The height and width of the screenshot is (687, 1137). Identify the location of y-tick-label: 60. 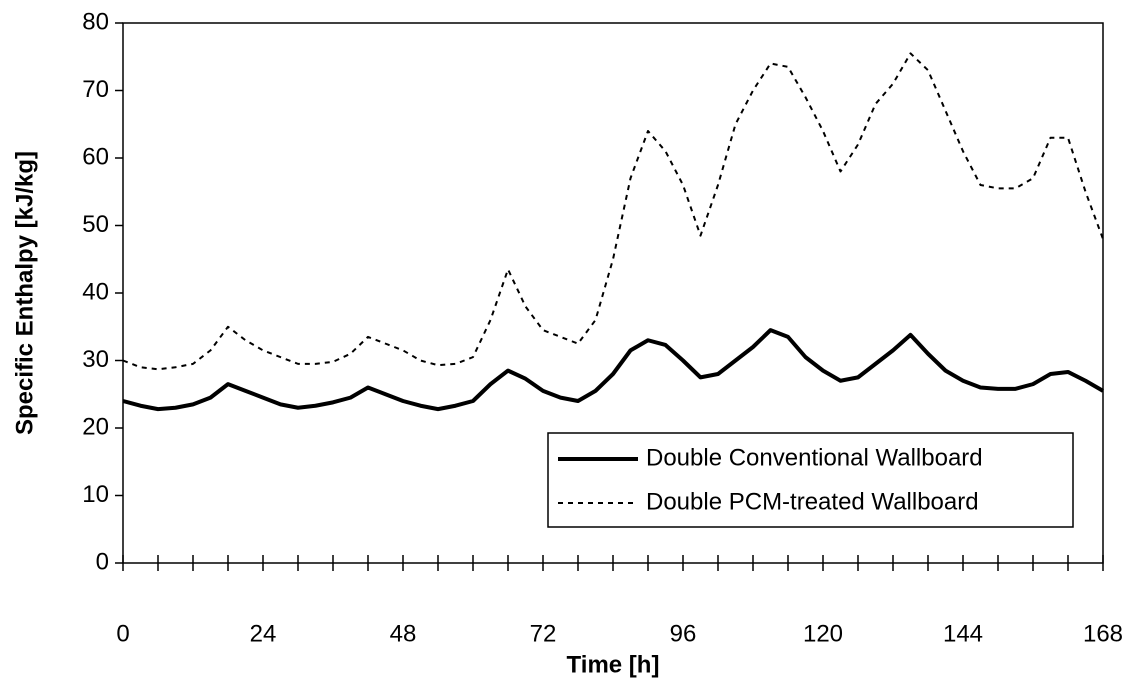
(95, 156).